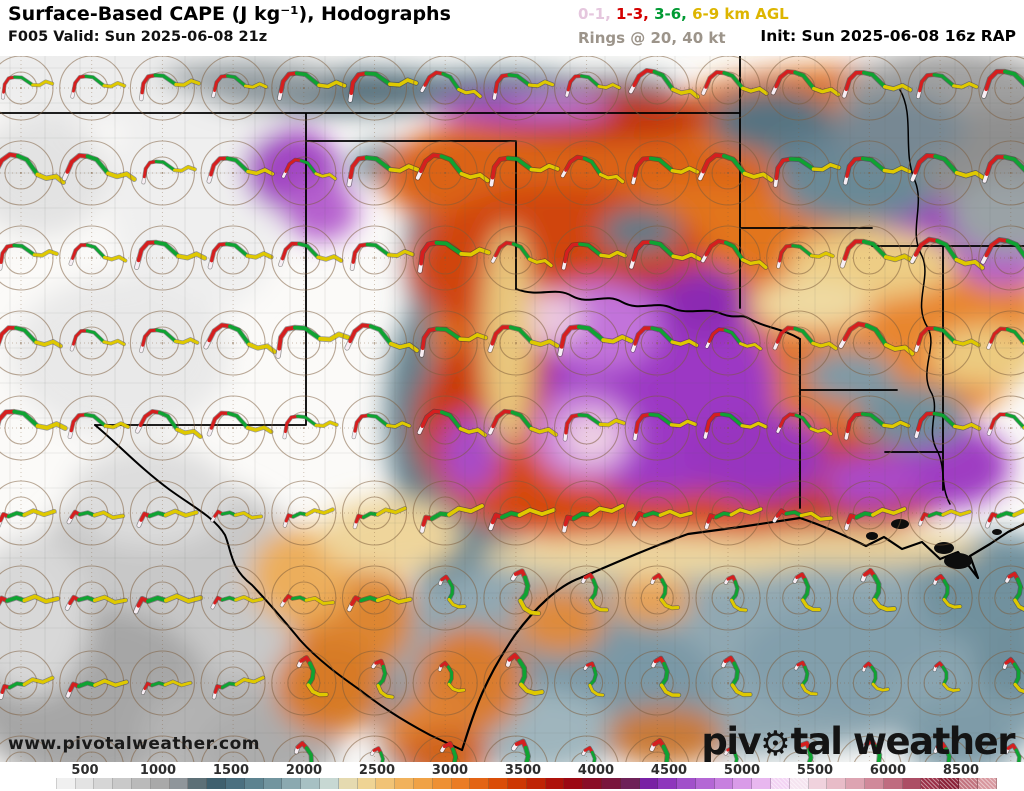 This screenshot has width=1024, height=791. I want to click on colorbar-tick-label: 4000, so click(596, 770).